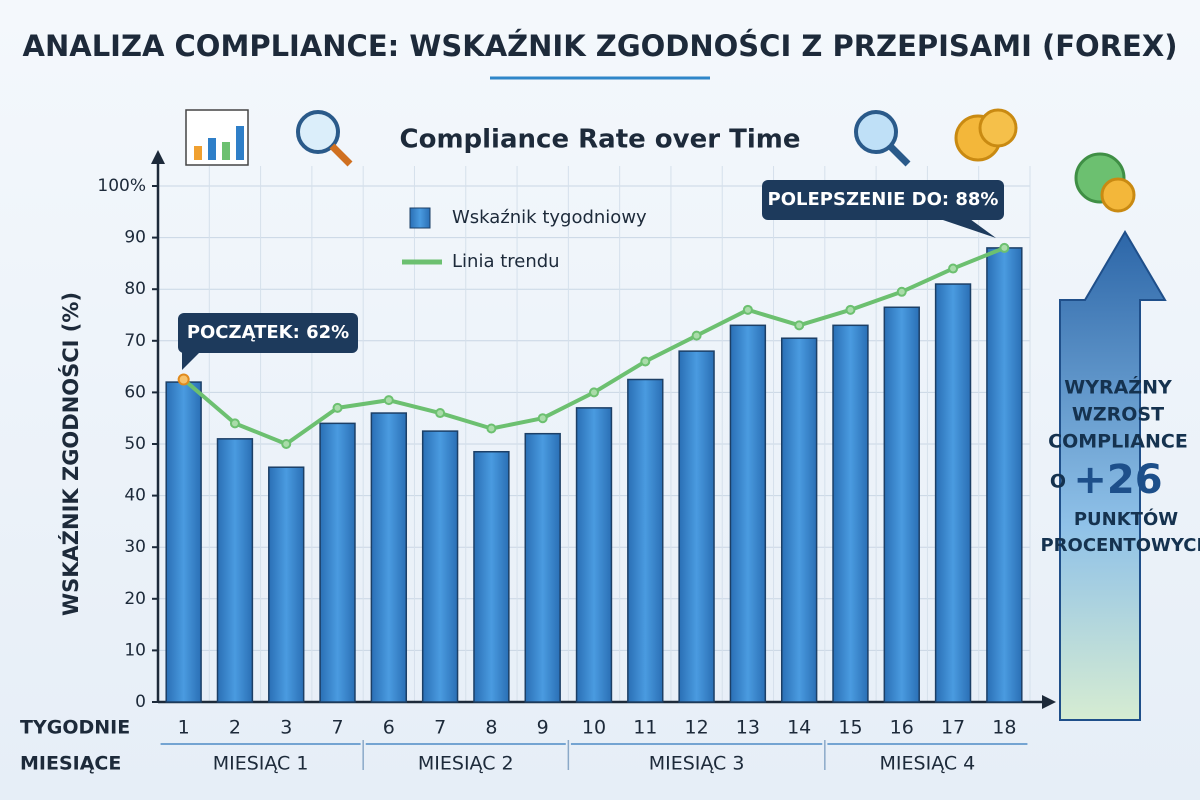  I want to click on month-label: MIESIĄC 4, so click(928, 764).